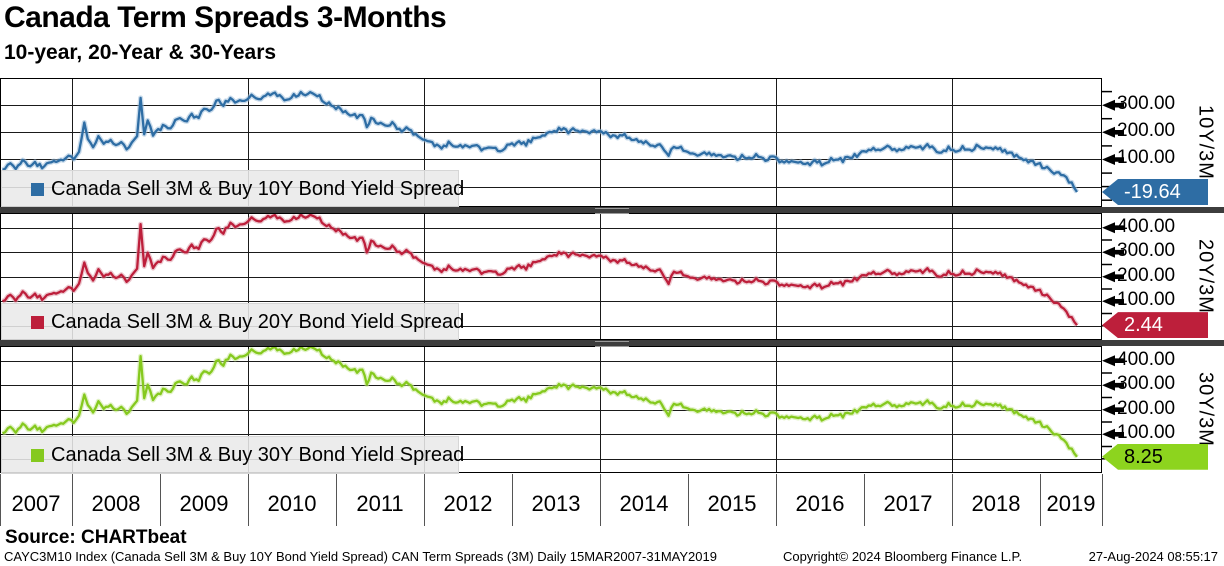  Describe the element at coordinates (292, 503) in the screenshot. I see `year-label-2010: 2010` at that location.